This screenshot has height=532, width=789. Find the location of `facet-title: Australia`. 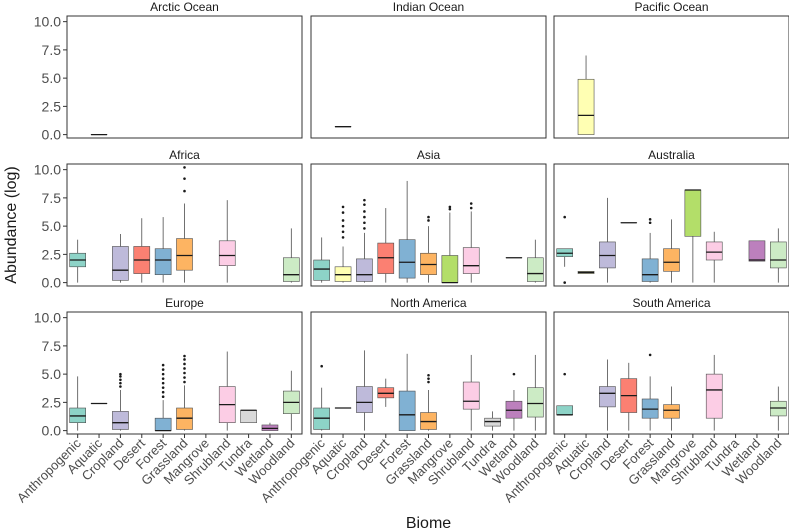

facet-title: Australia is located at coordinates (671, 155).